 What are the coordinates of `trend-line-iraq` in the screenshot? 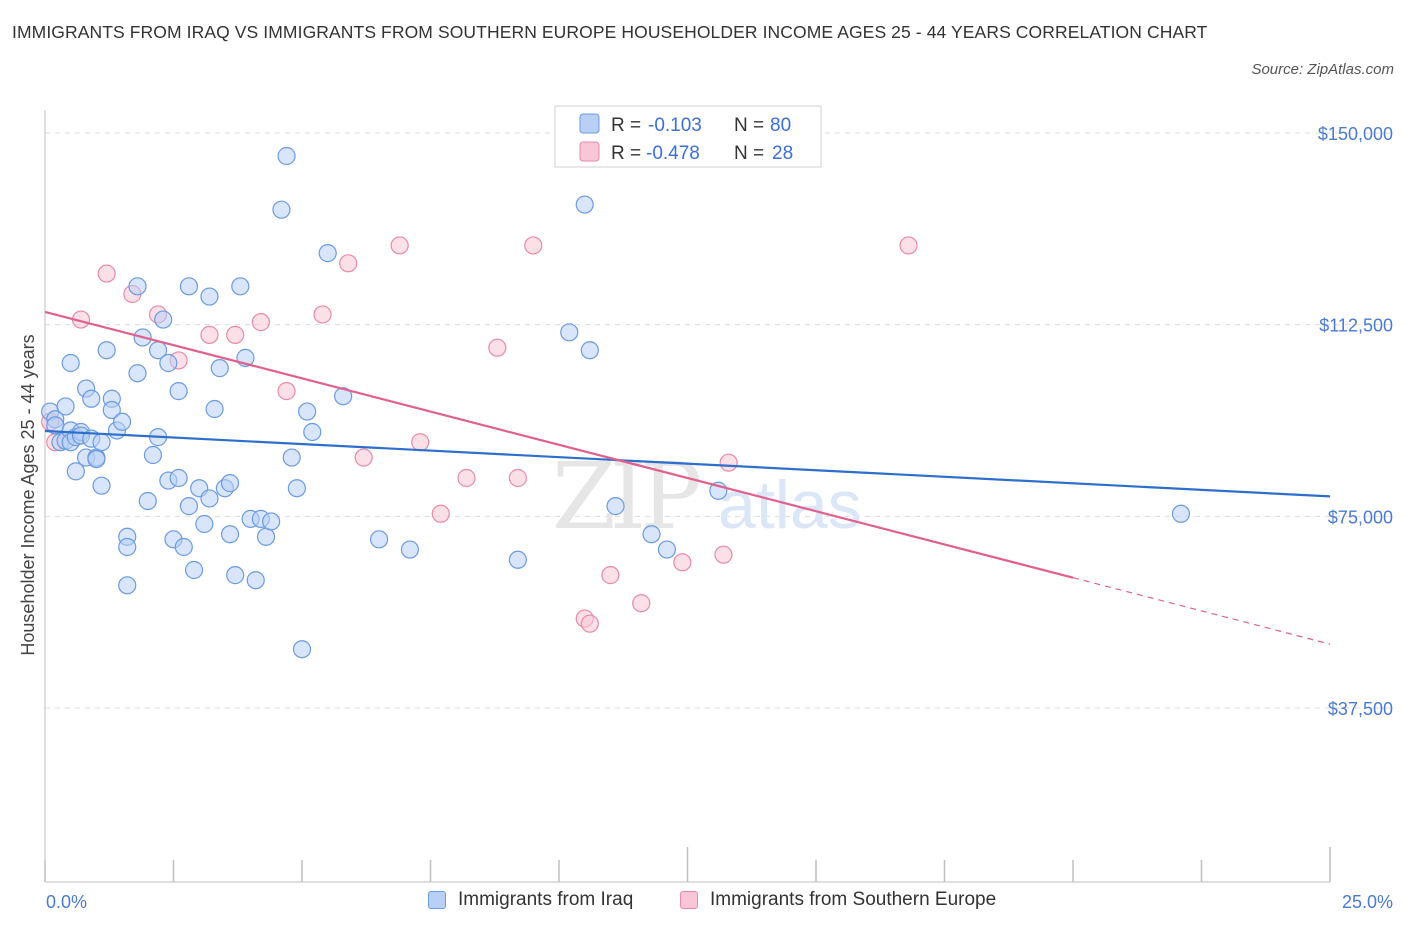 It's located at (687, 463).